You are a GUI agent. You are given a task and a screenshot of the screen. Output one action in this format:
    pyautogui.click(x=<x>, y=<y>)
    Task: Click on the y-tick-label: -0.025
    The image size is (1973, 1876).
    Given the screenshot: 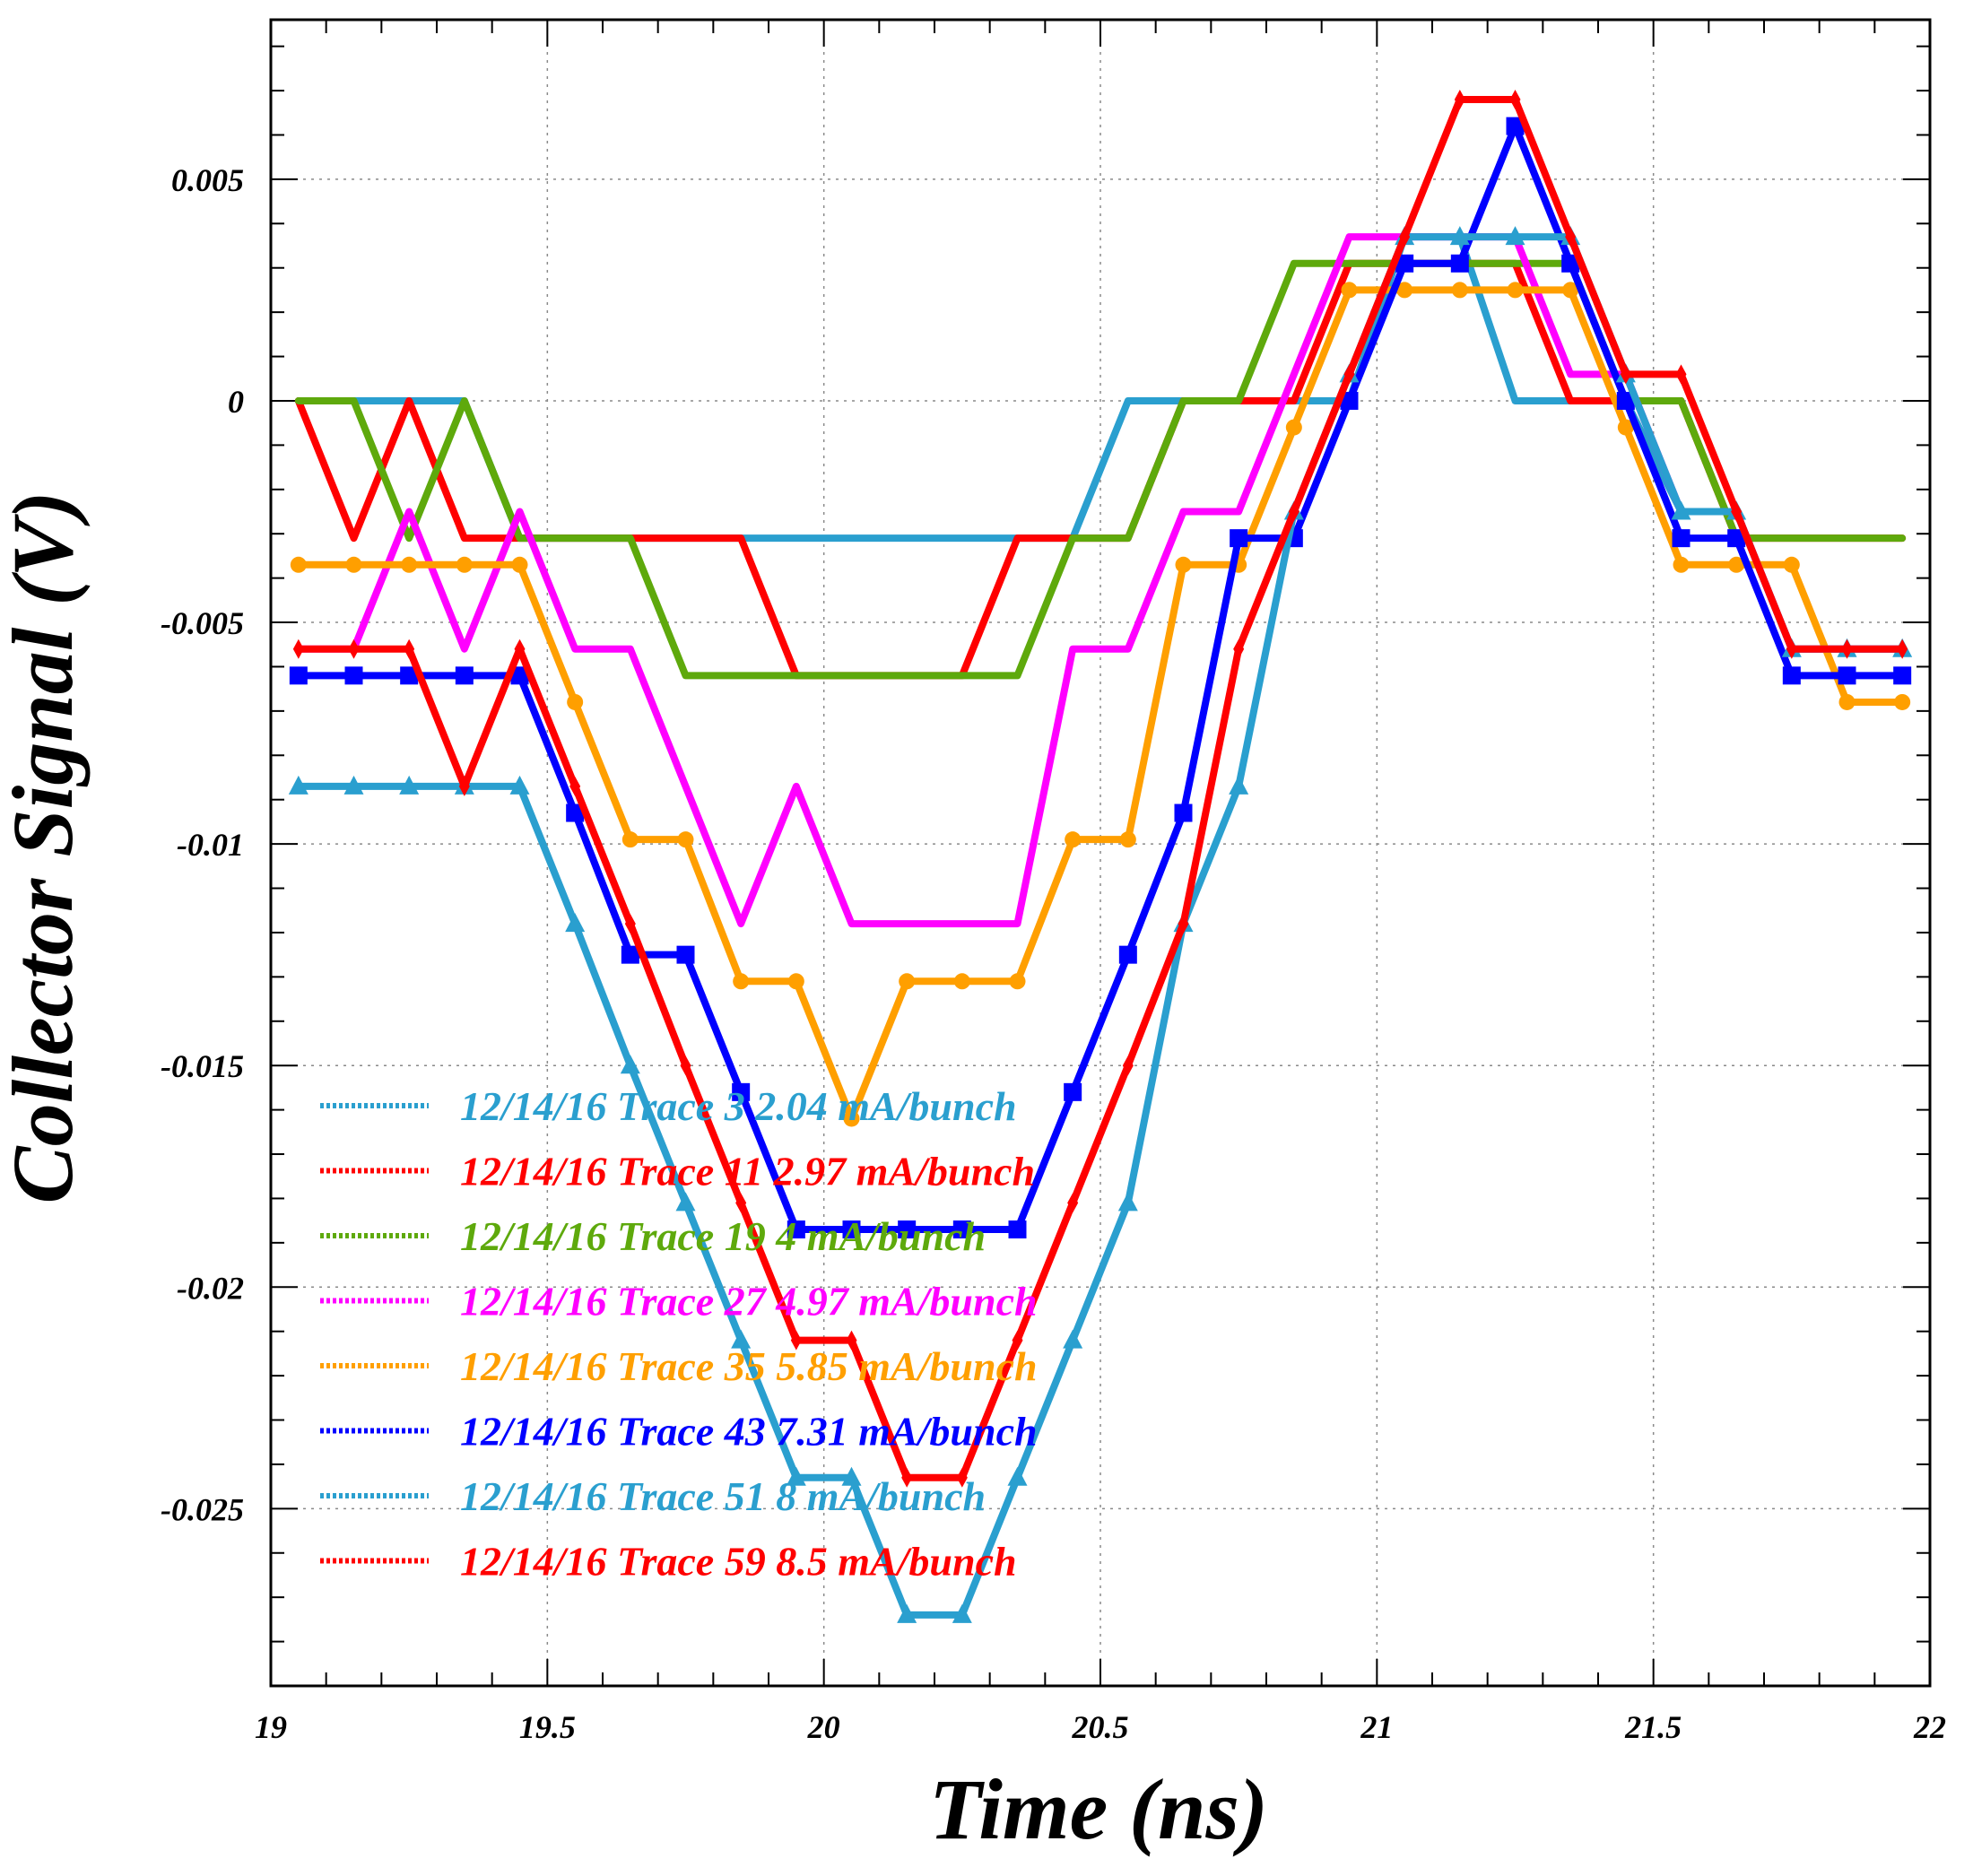 What is the action you would take?
    pyautogui.click(x=202, y=1509)
    